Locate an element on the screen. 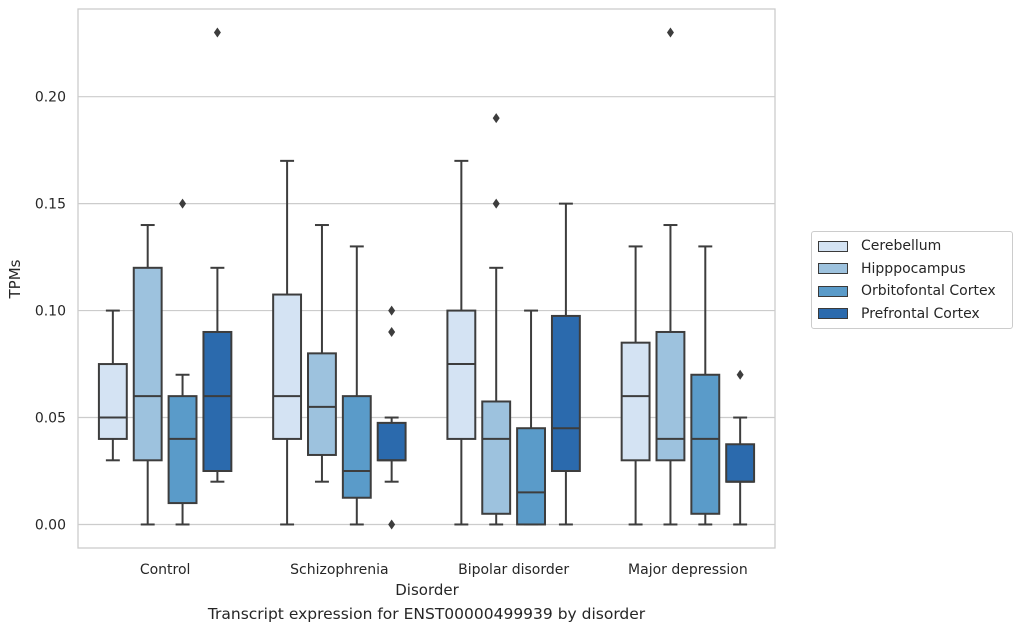  y-axis-label: TPMs is located at coordinates (15, 279).